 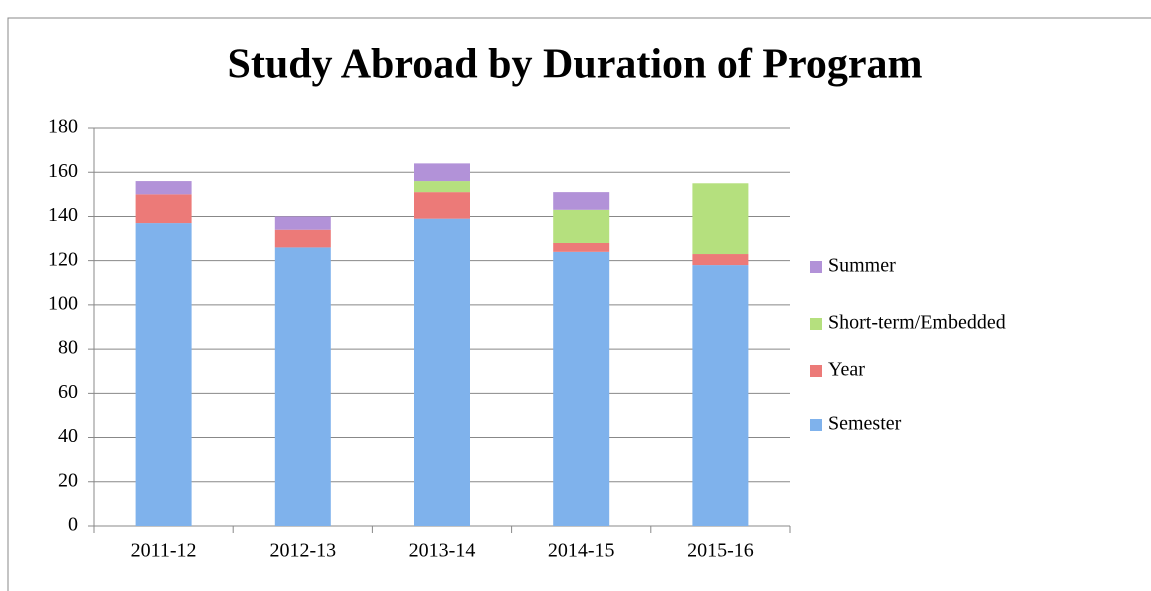 What do you see at coordinates (581, 551) in the screenshot?
I see `x-tick-label: 2014-15` at bounding box center [581, 551].